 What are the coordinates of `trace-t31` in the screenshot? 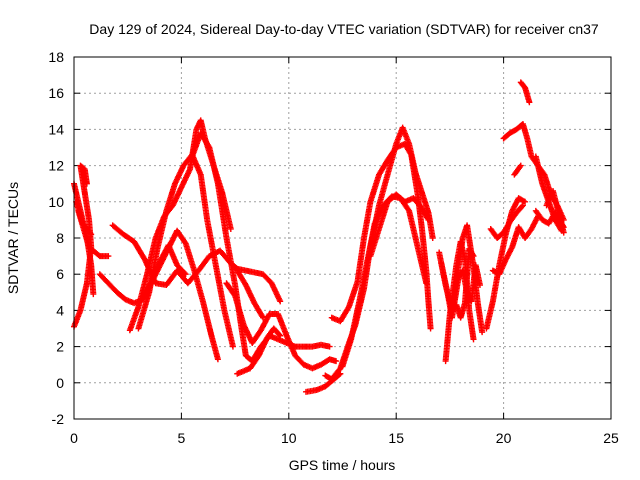 It's located at (555, 211).